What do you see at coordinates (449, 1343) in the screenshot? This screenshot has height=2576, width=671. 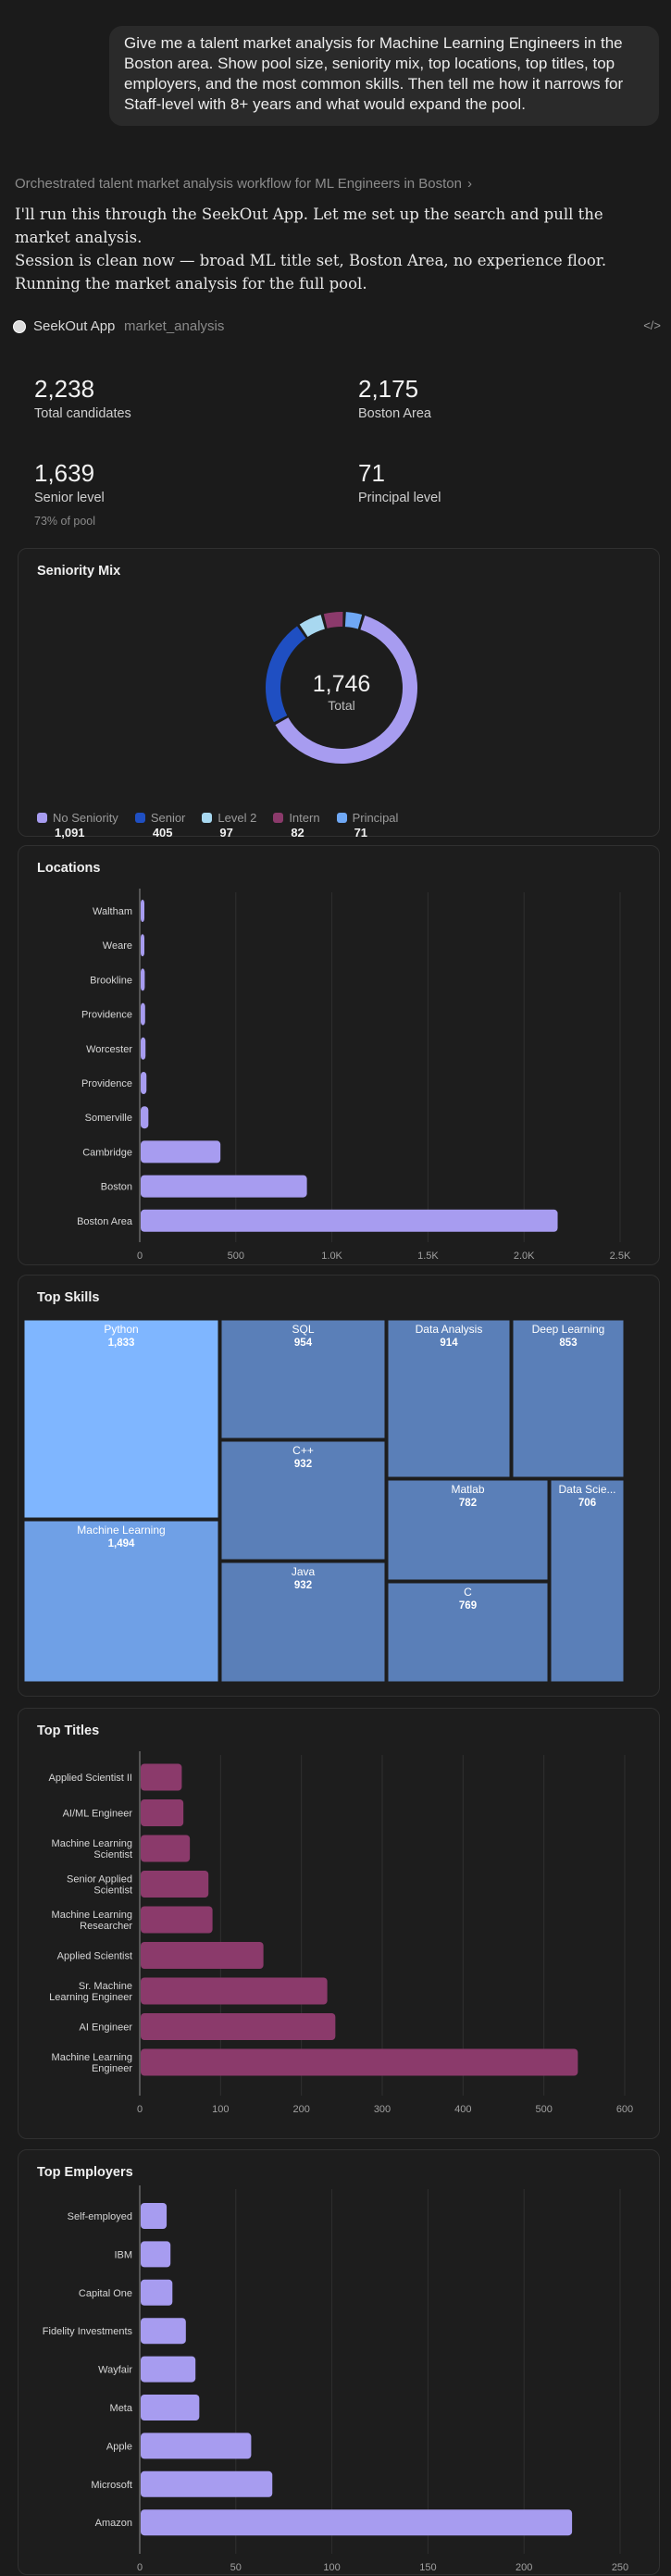 I see `treemap-cell-value: 914` at bounding box center [449, 1343].